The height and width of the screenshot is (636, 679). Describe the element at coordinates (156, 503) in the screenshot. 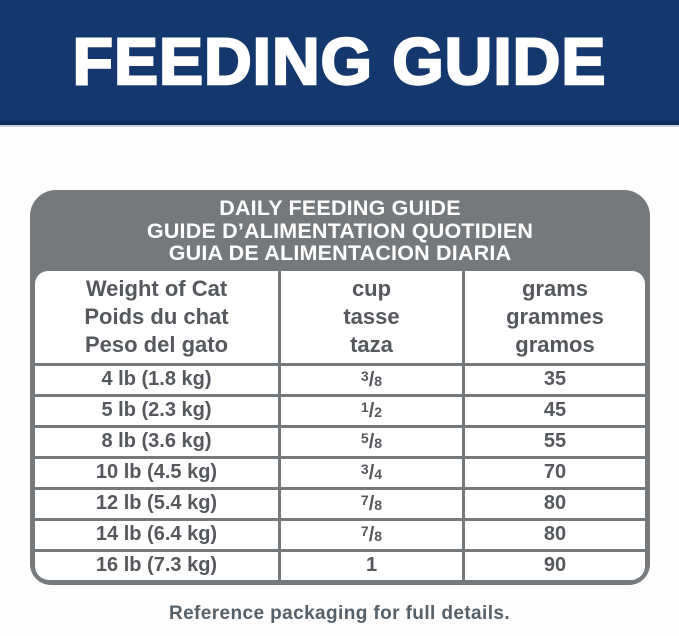

I see `weight-cell: 12 lb (5.4 kg)` at that location.